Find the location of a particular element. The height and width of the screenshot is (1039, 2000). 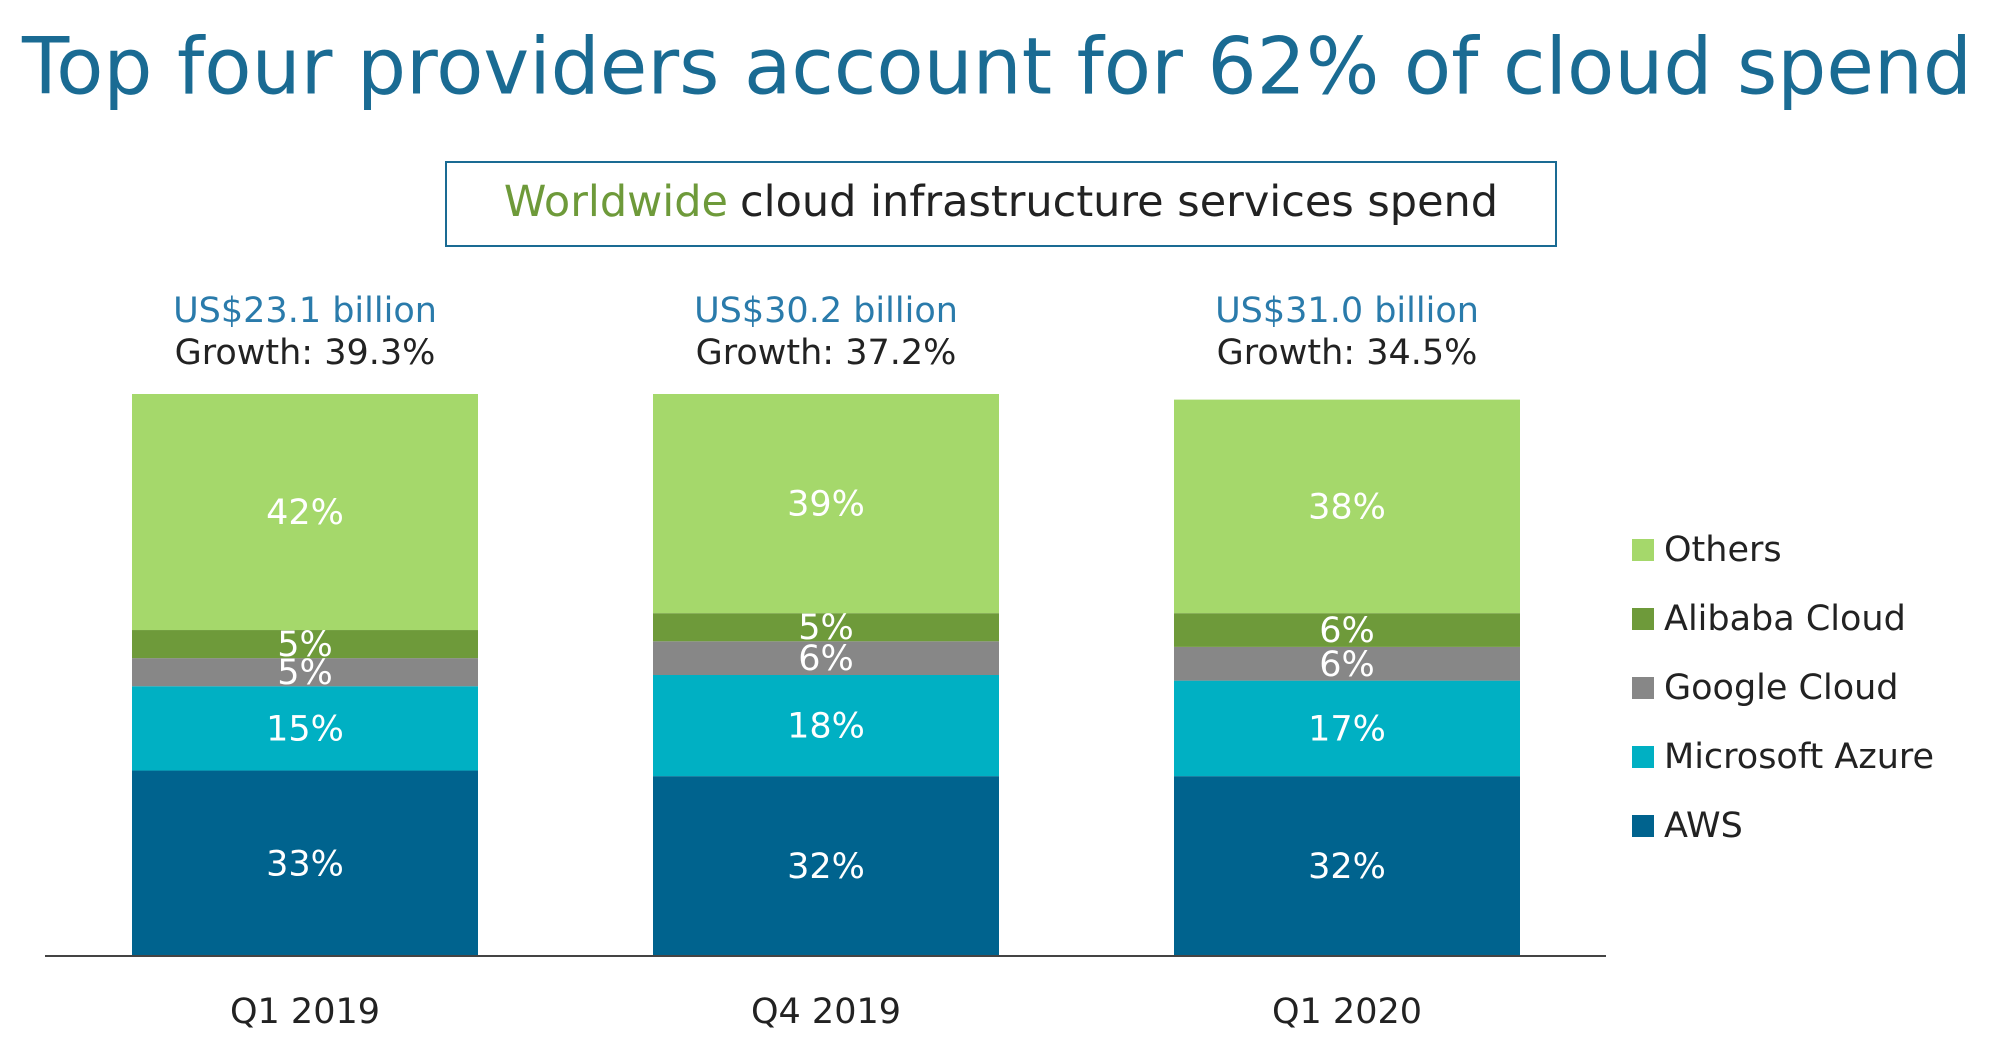

value-label: 39% is located at coordinates (826, 505).